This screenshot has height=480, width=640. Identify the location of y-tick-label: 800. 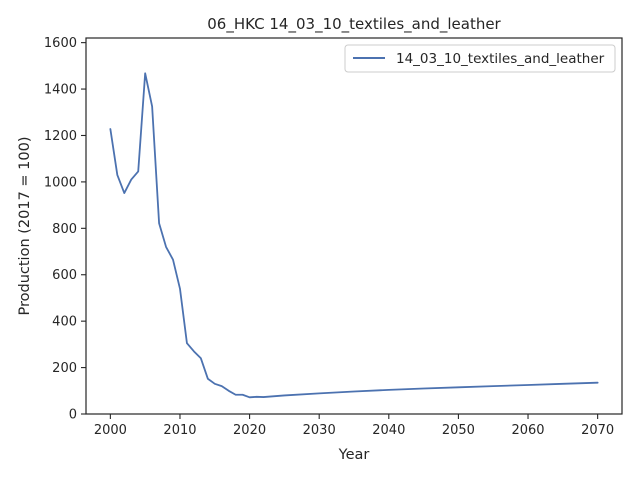
(64, 229).